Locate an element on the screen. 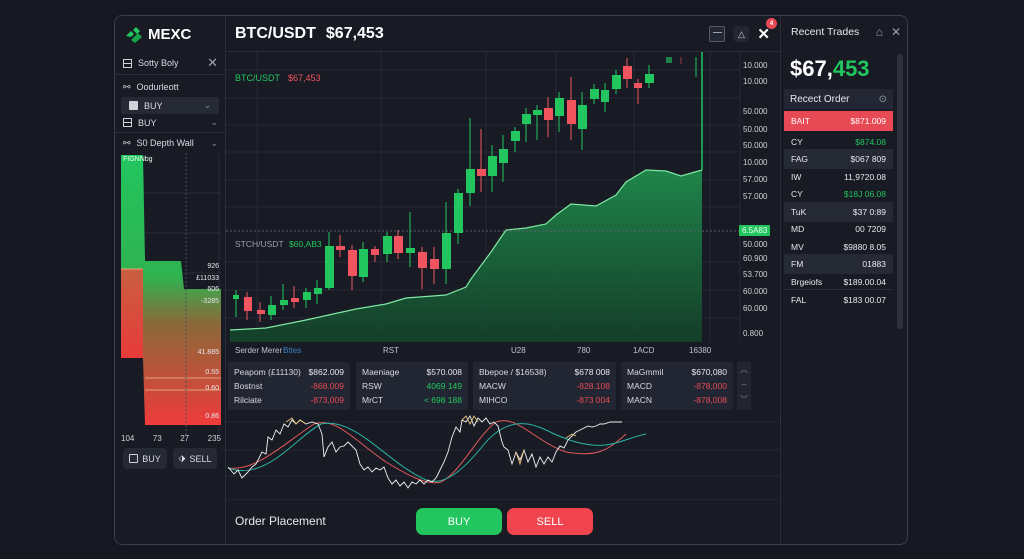  link-icon: ⚯ is located at coordinates (127, 142).